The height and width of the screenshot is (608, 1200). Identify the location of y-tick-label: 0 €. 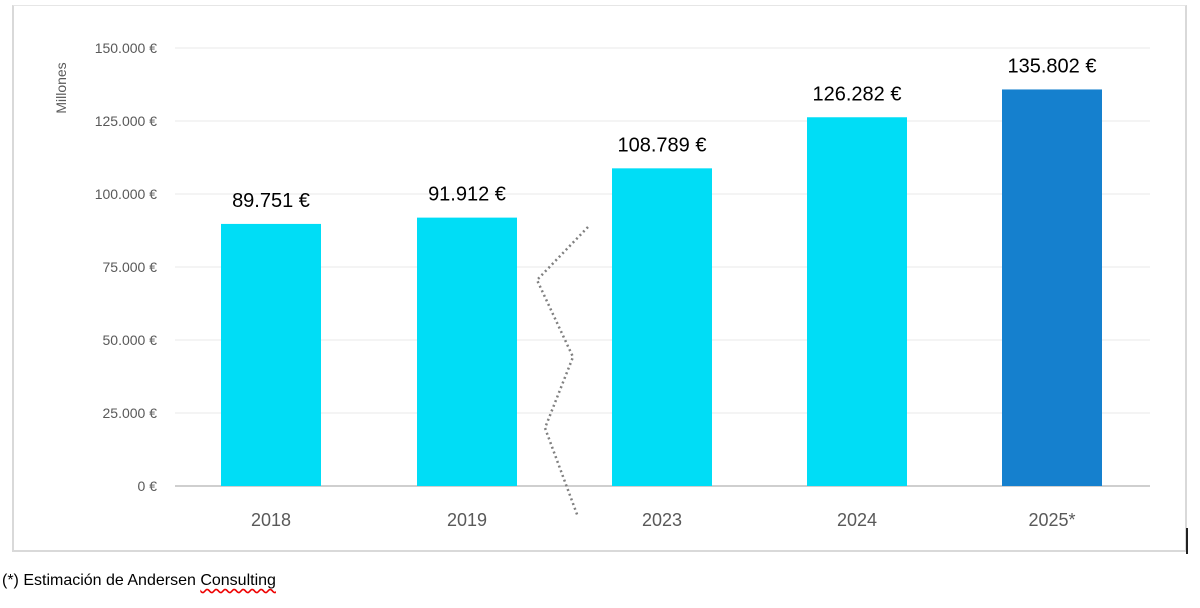
(148, 486).